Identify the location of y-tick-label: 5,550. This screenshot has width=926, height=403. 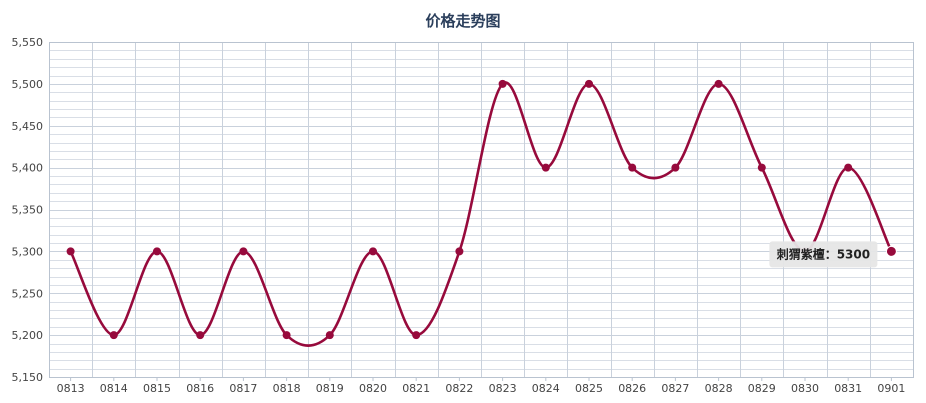
(28, 42).